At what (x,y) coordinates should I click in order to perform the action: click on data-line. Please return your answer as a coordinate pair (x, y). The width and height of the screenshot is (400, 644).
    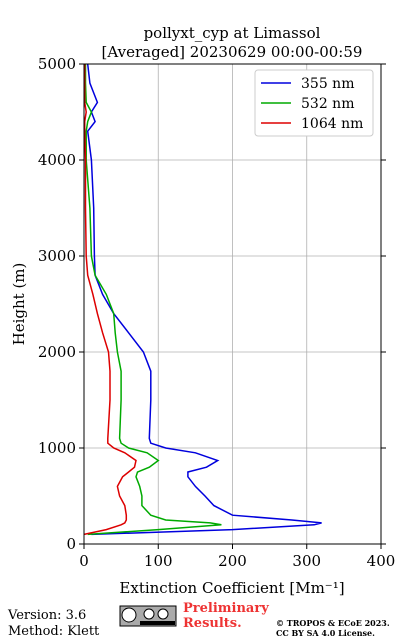
    Looking at the image, I should click on (110, 300).